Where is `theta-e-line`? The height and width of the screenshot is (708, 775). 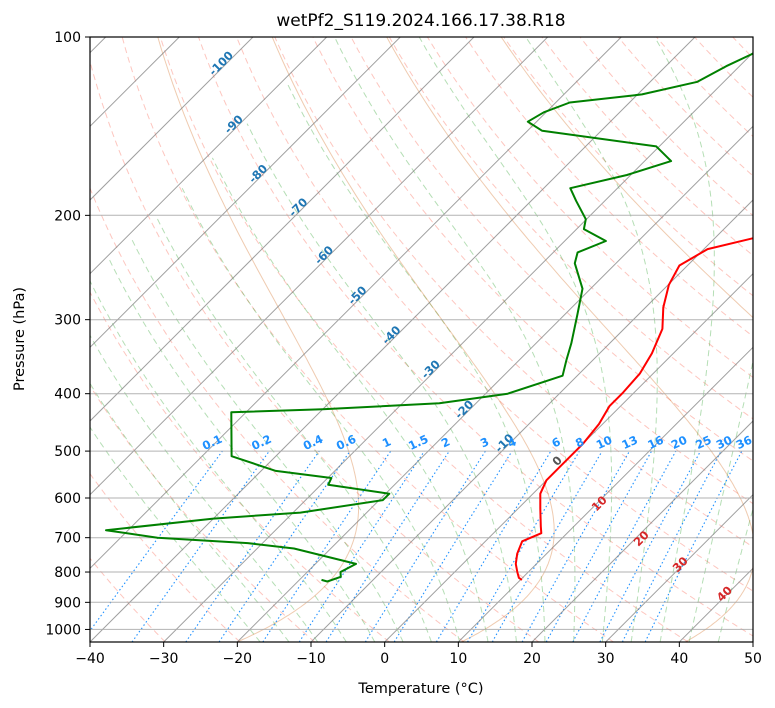 theta-e-line is located at coordinates (626, 178).